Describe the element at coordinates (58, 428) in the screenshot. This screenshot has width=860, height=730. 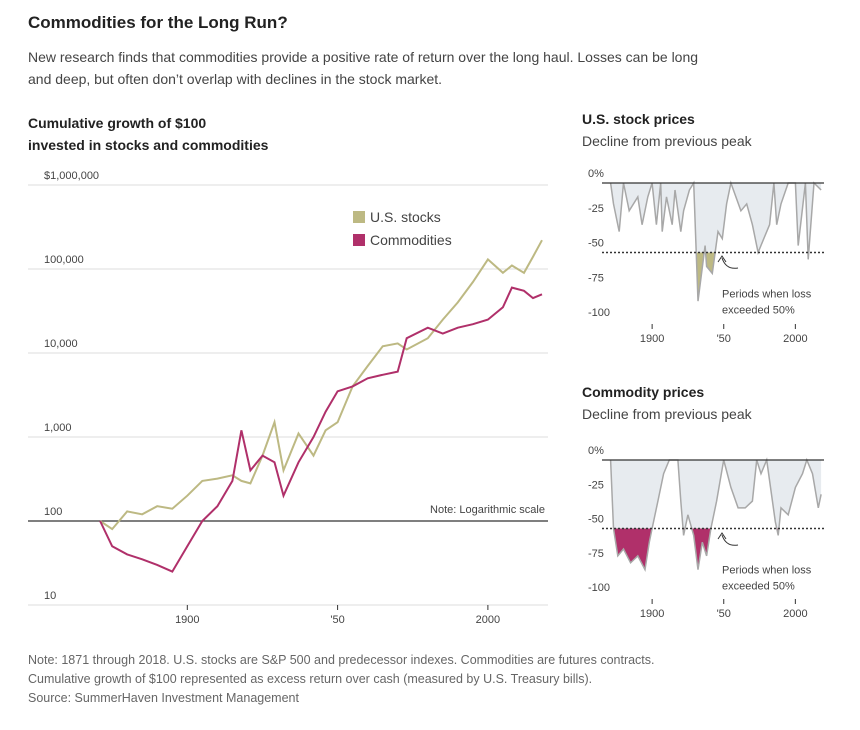
I see `y-tick-label: 1,000` at that location.